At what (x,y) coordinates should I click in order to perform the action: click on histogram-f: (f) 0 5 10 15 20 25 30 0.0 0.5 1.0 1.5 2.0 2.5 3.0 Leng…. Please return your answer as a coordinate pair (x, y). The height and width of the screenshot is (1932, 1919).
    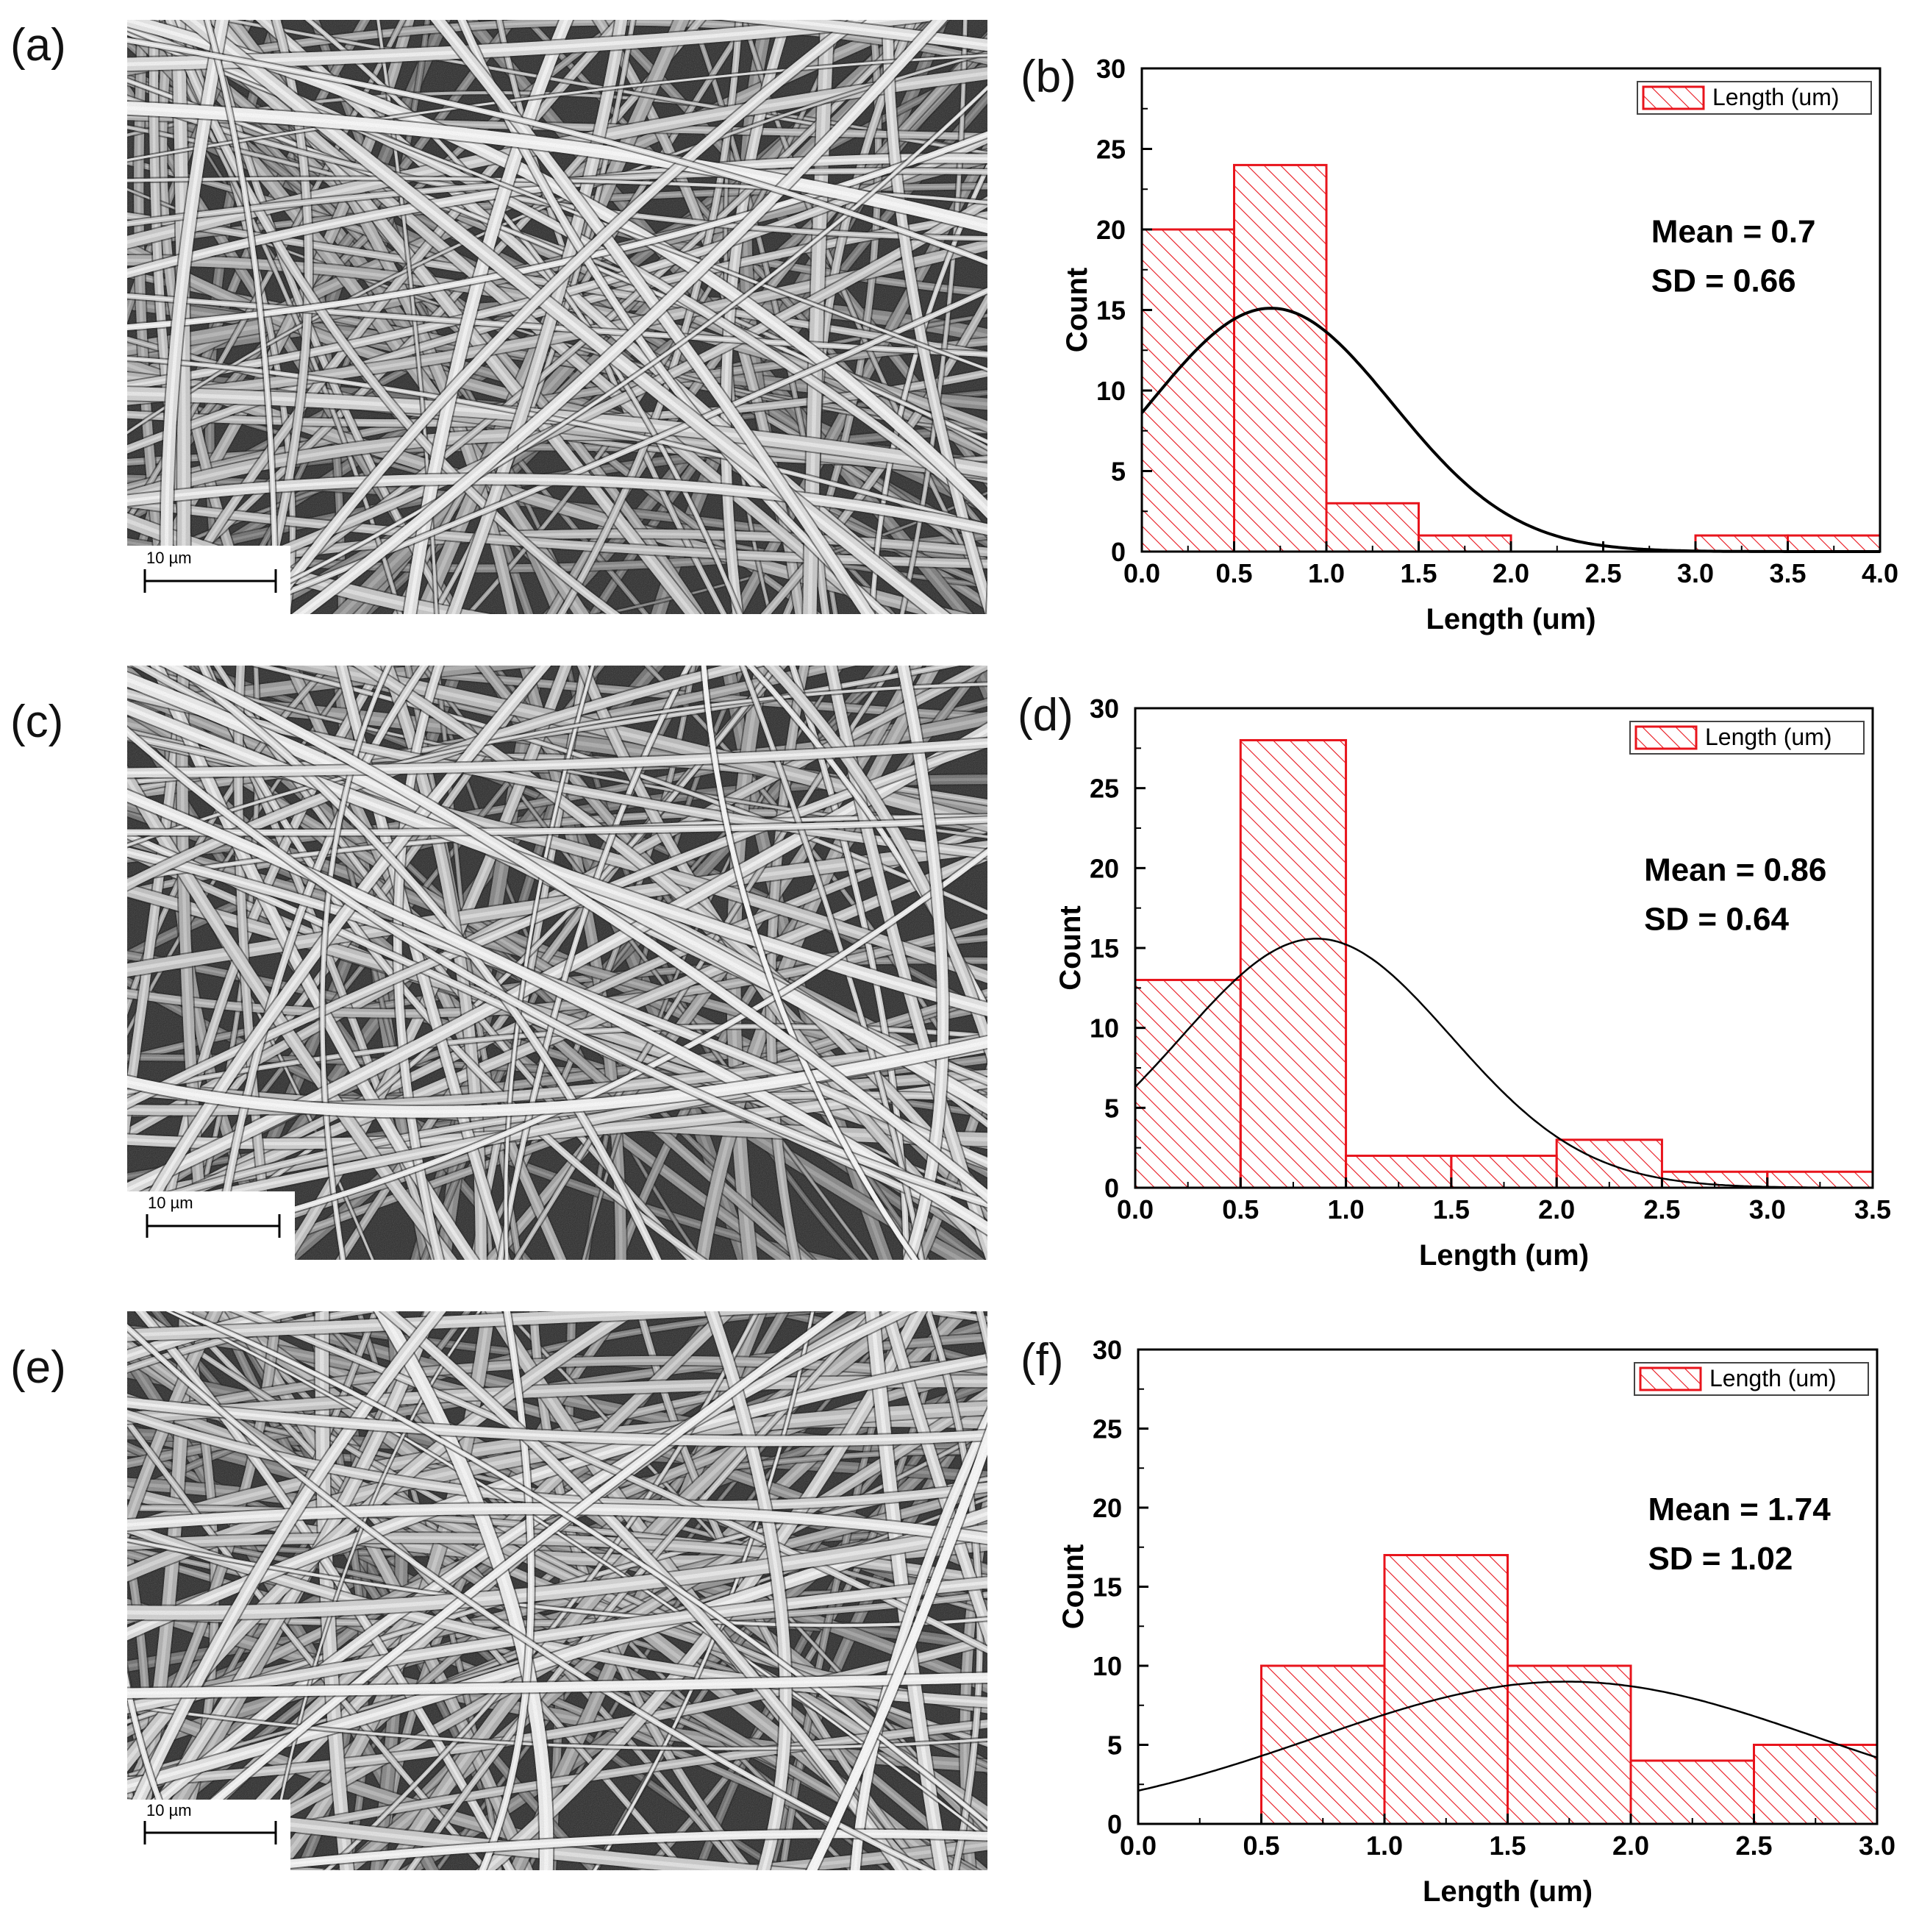
    Looking at the image, I should click on (1458, 1621).